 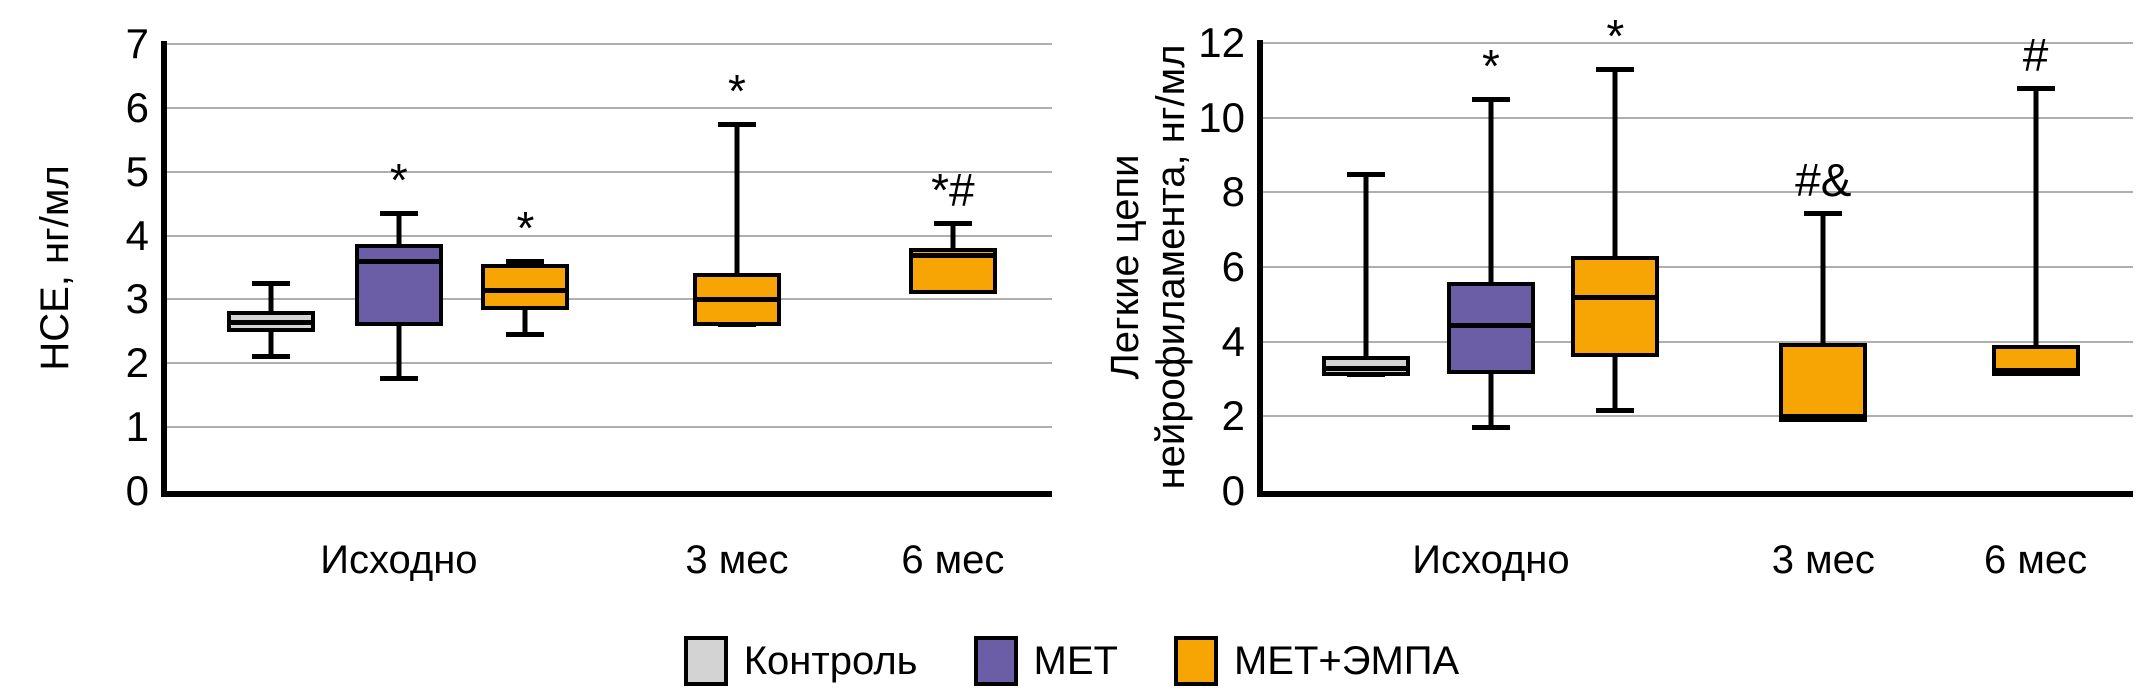 I want to click on y-axis-title: НСЕ, нг/мл, so click(x=55, y=267).